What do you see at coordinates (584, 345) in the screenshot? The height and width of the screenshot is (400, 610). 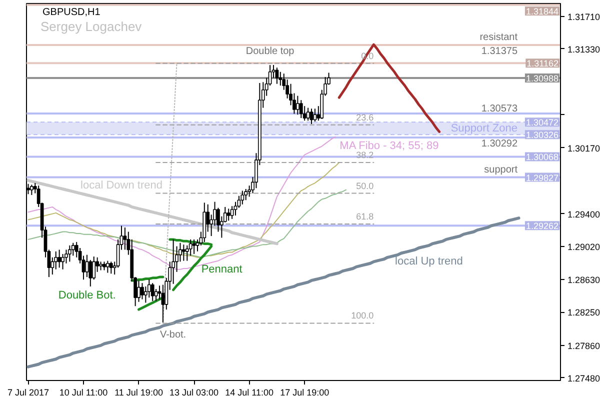 I see `y-tick-label: 1.27860` at bounding box center [584, 345].